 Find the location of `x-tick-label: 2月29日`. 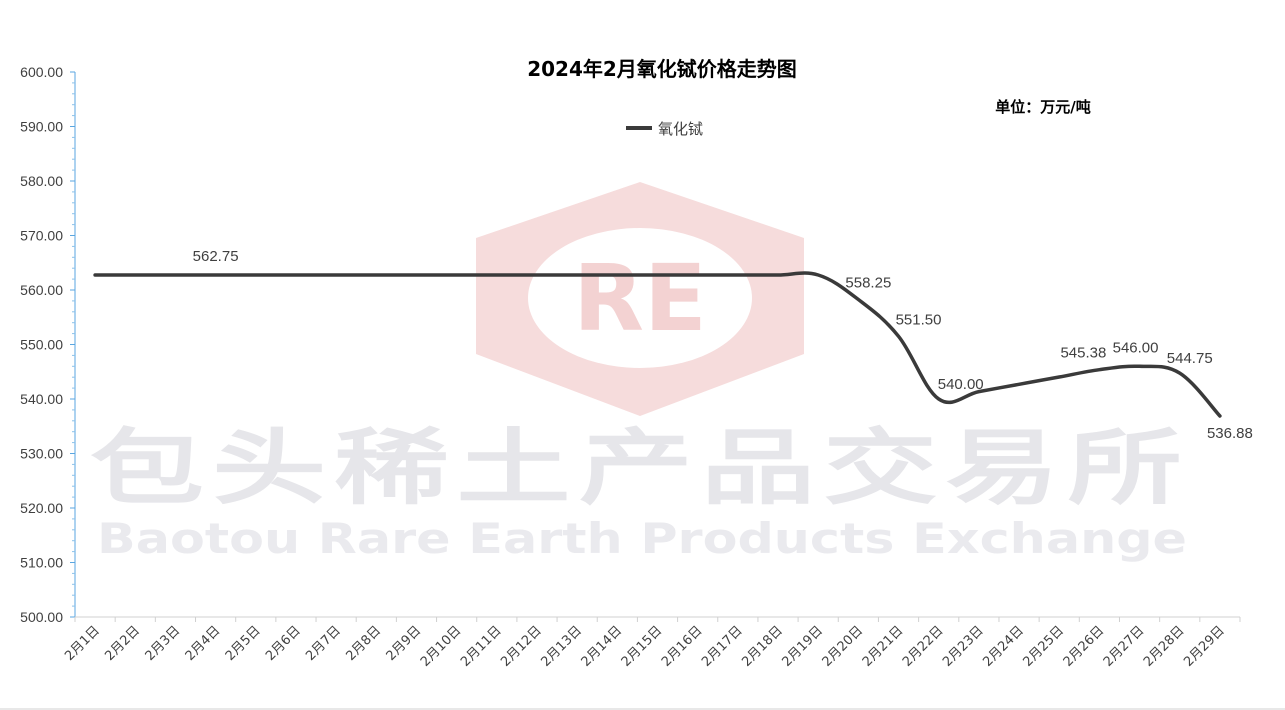

x-tick-label: 2月29日 is located at coordinates (1204, 646).